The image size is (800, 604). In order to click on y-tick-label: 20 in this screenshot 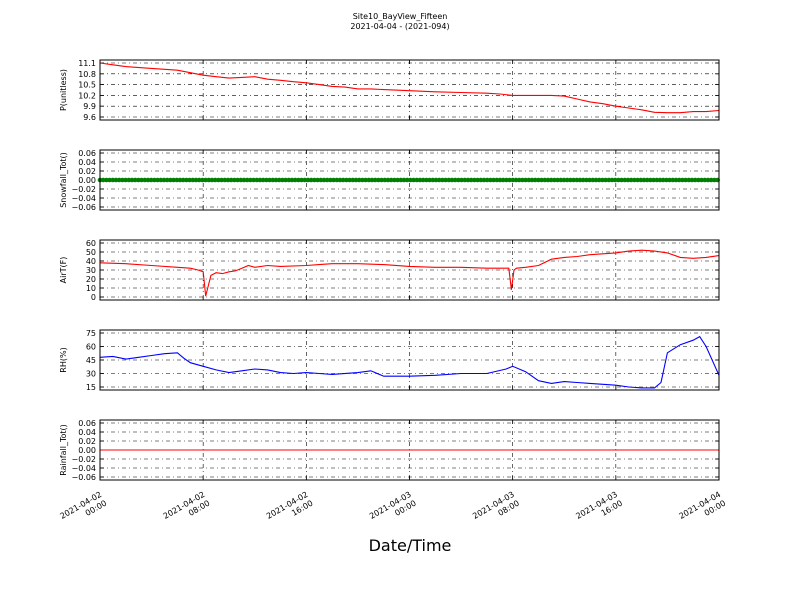, I will do `click(91, 279)`.